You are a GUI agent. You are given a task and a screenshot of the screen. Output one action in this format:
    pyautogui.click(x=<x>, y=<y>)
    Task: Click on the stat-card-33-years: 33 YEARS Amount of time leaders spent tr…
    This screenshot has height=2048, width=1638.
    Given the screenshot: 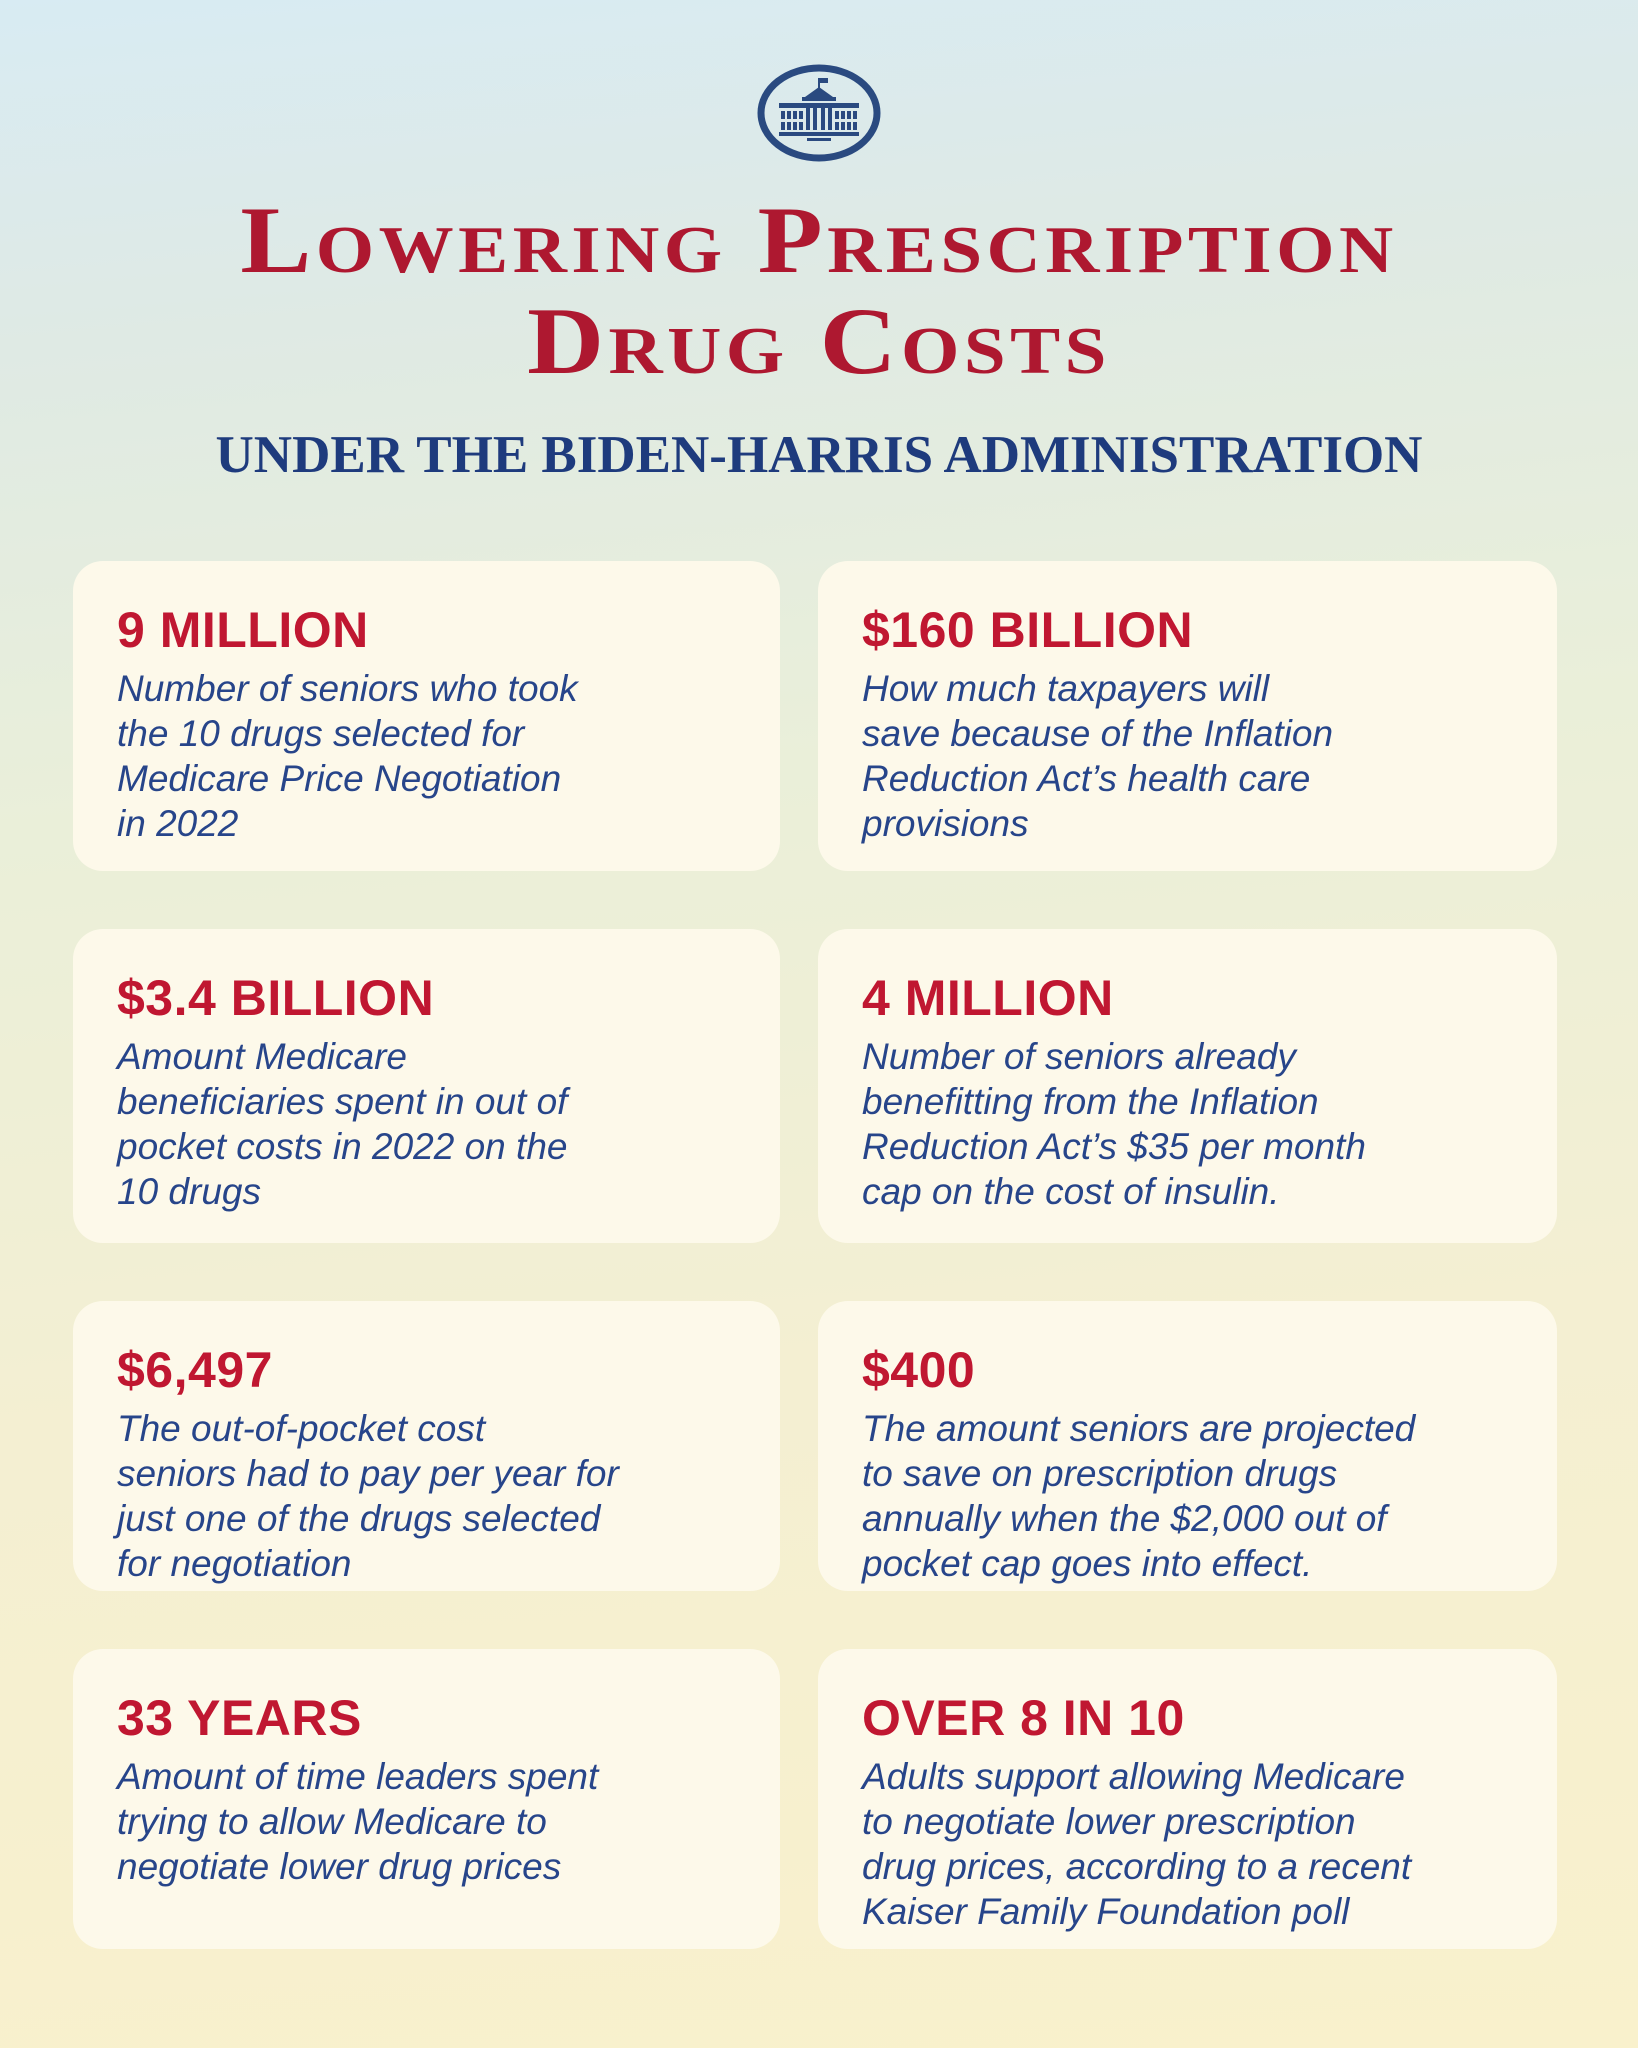 What is the action you would take?
    pyautogui.click(x=426, y=1799)
    